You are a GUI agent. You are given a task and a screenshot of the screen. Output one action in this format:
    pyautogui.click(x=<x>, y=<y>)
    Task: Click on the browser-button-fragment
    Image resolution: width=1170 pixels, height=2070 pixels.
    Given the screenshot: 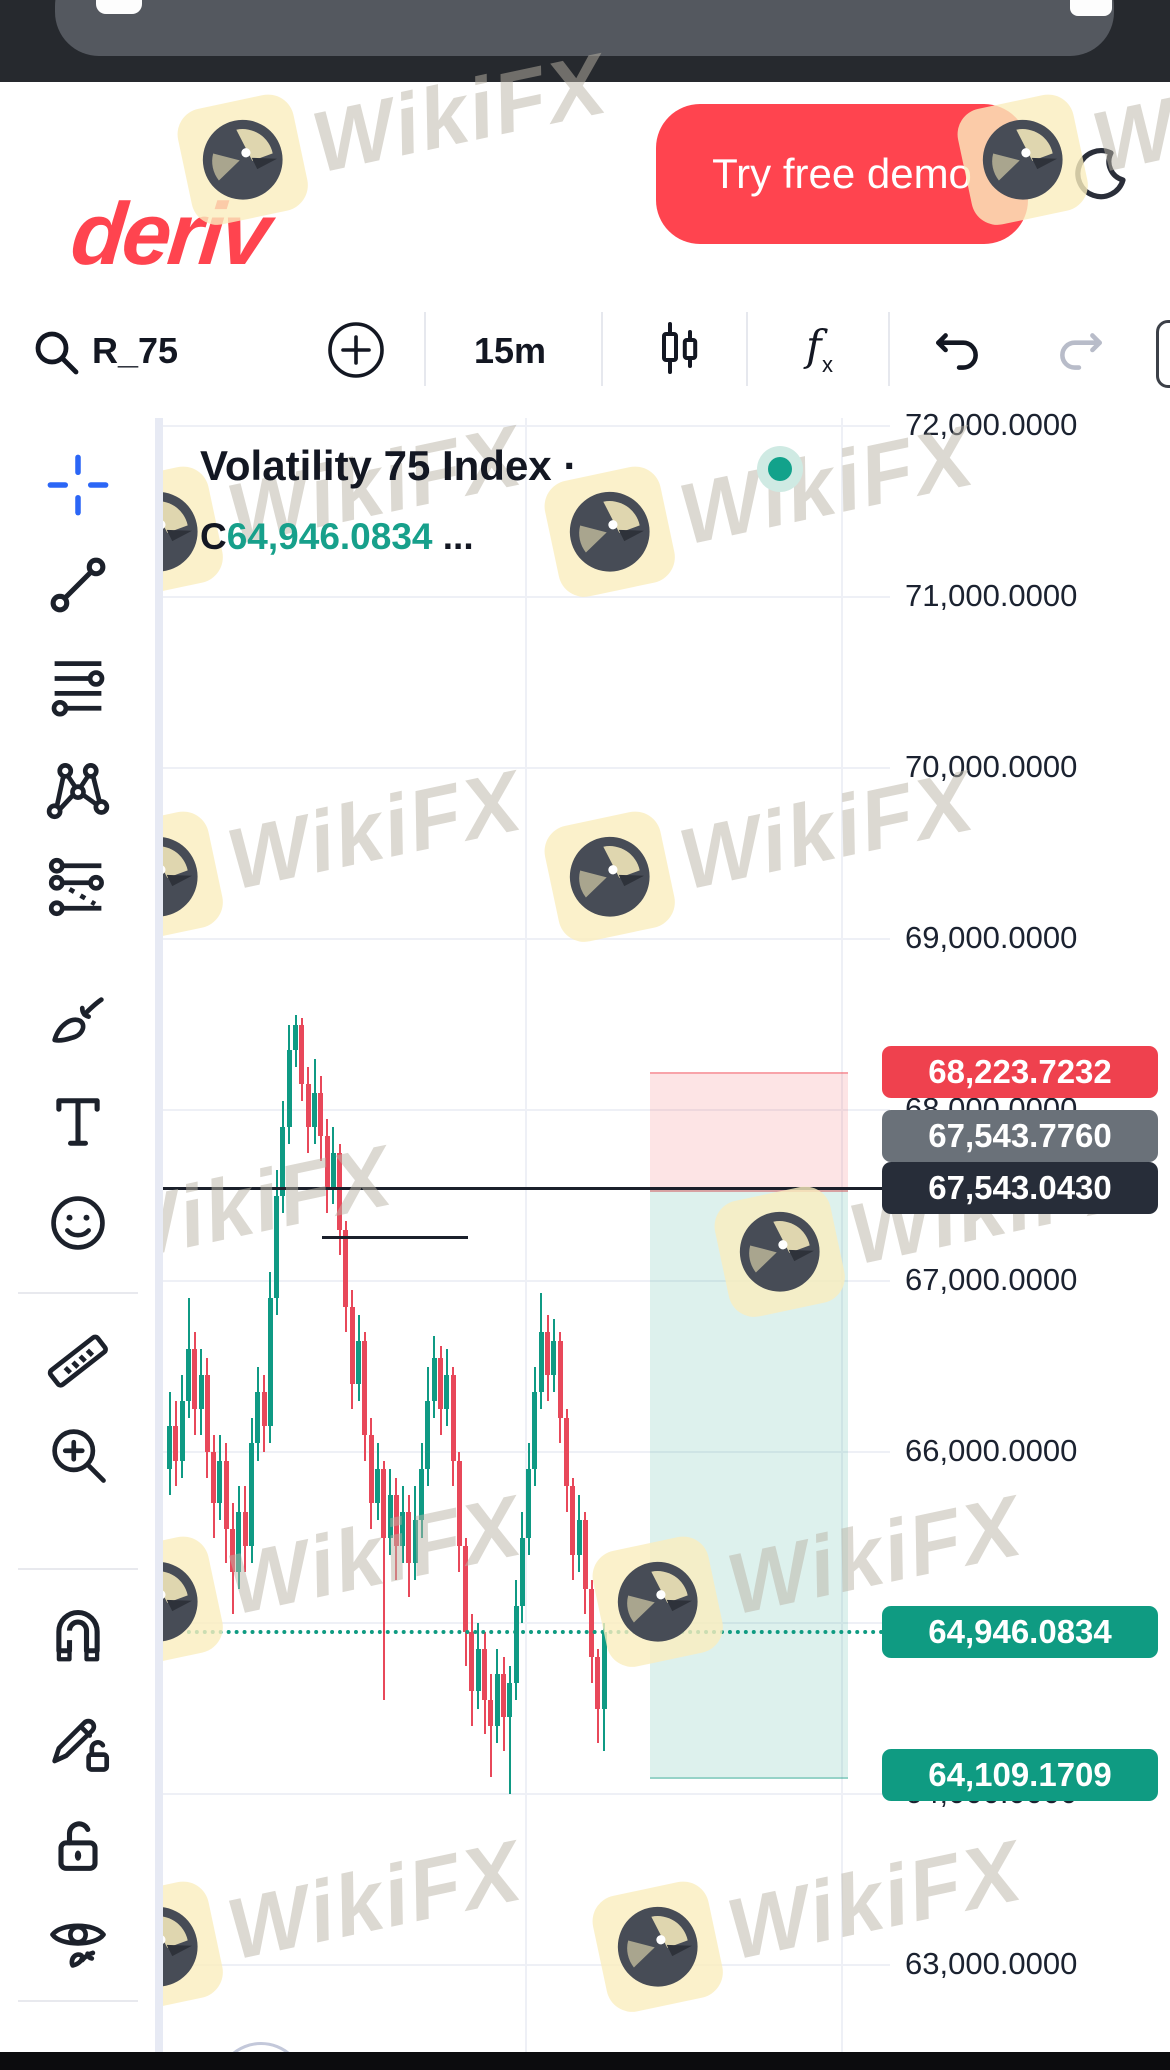 What is the action you would take?
    pyautogui.click(x=1091, y=8)
    